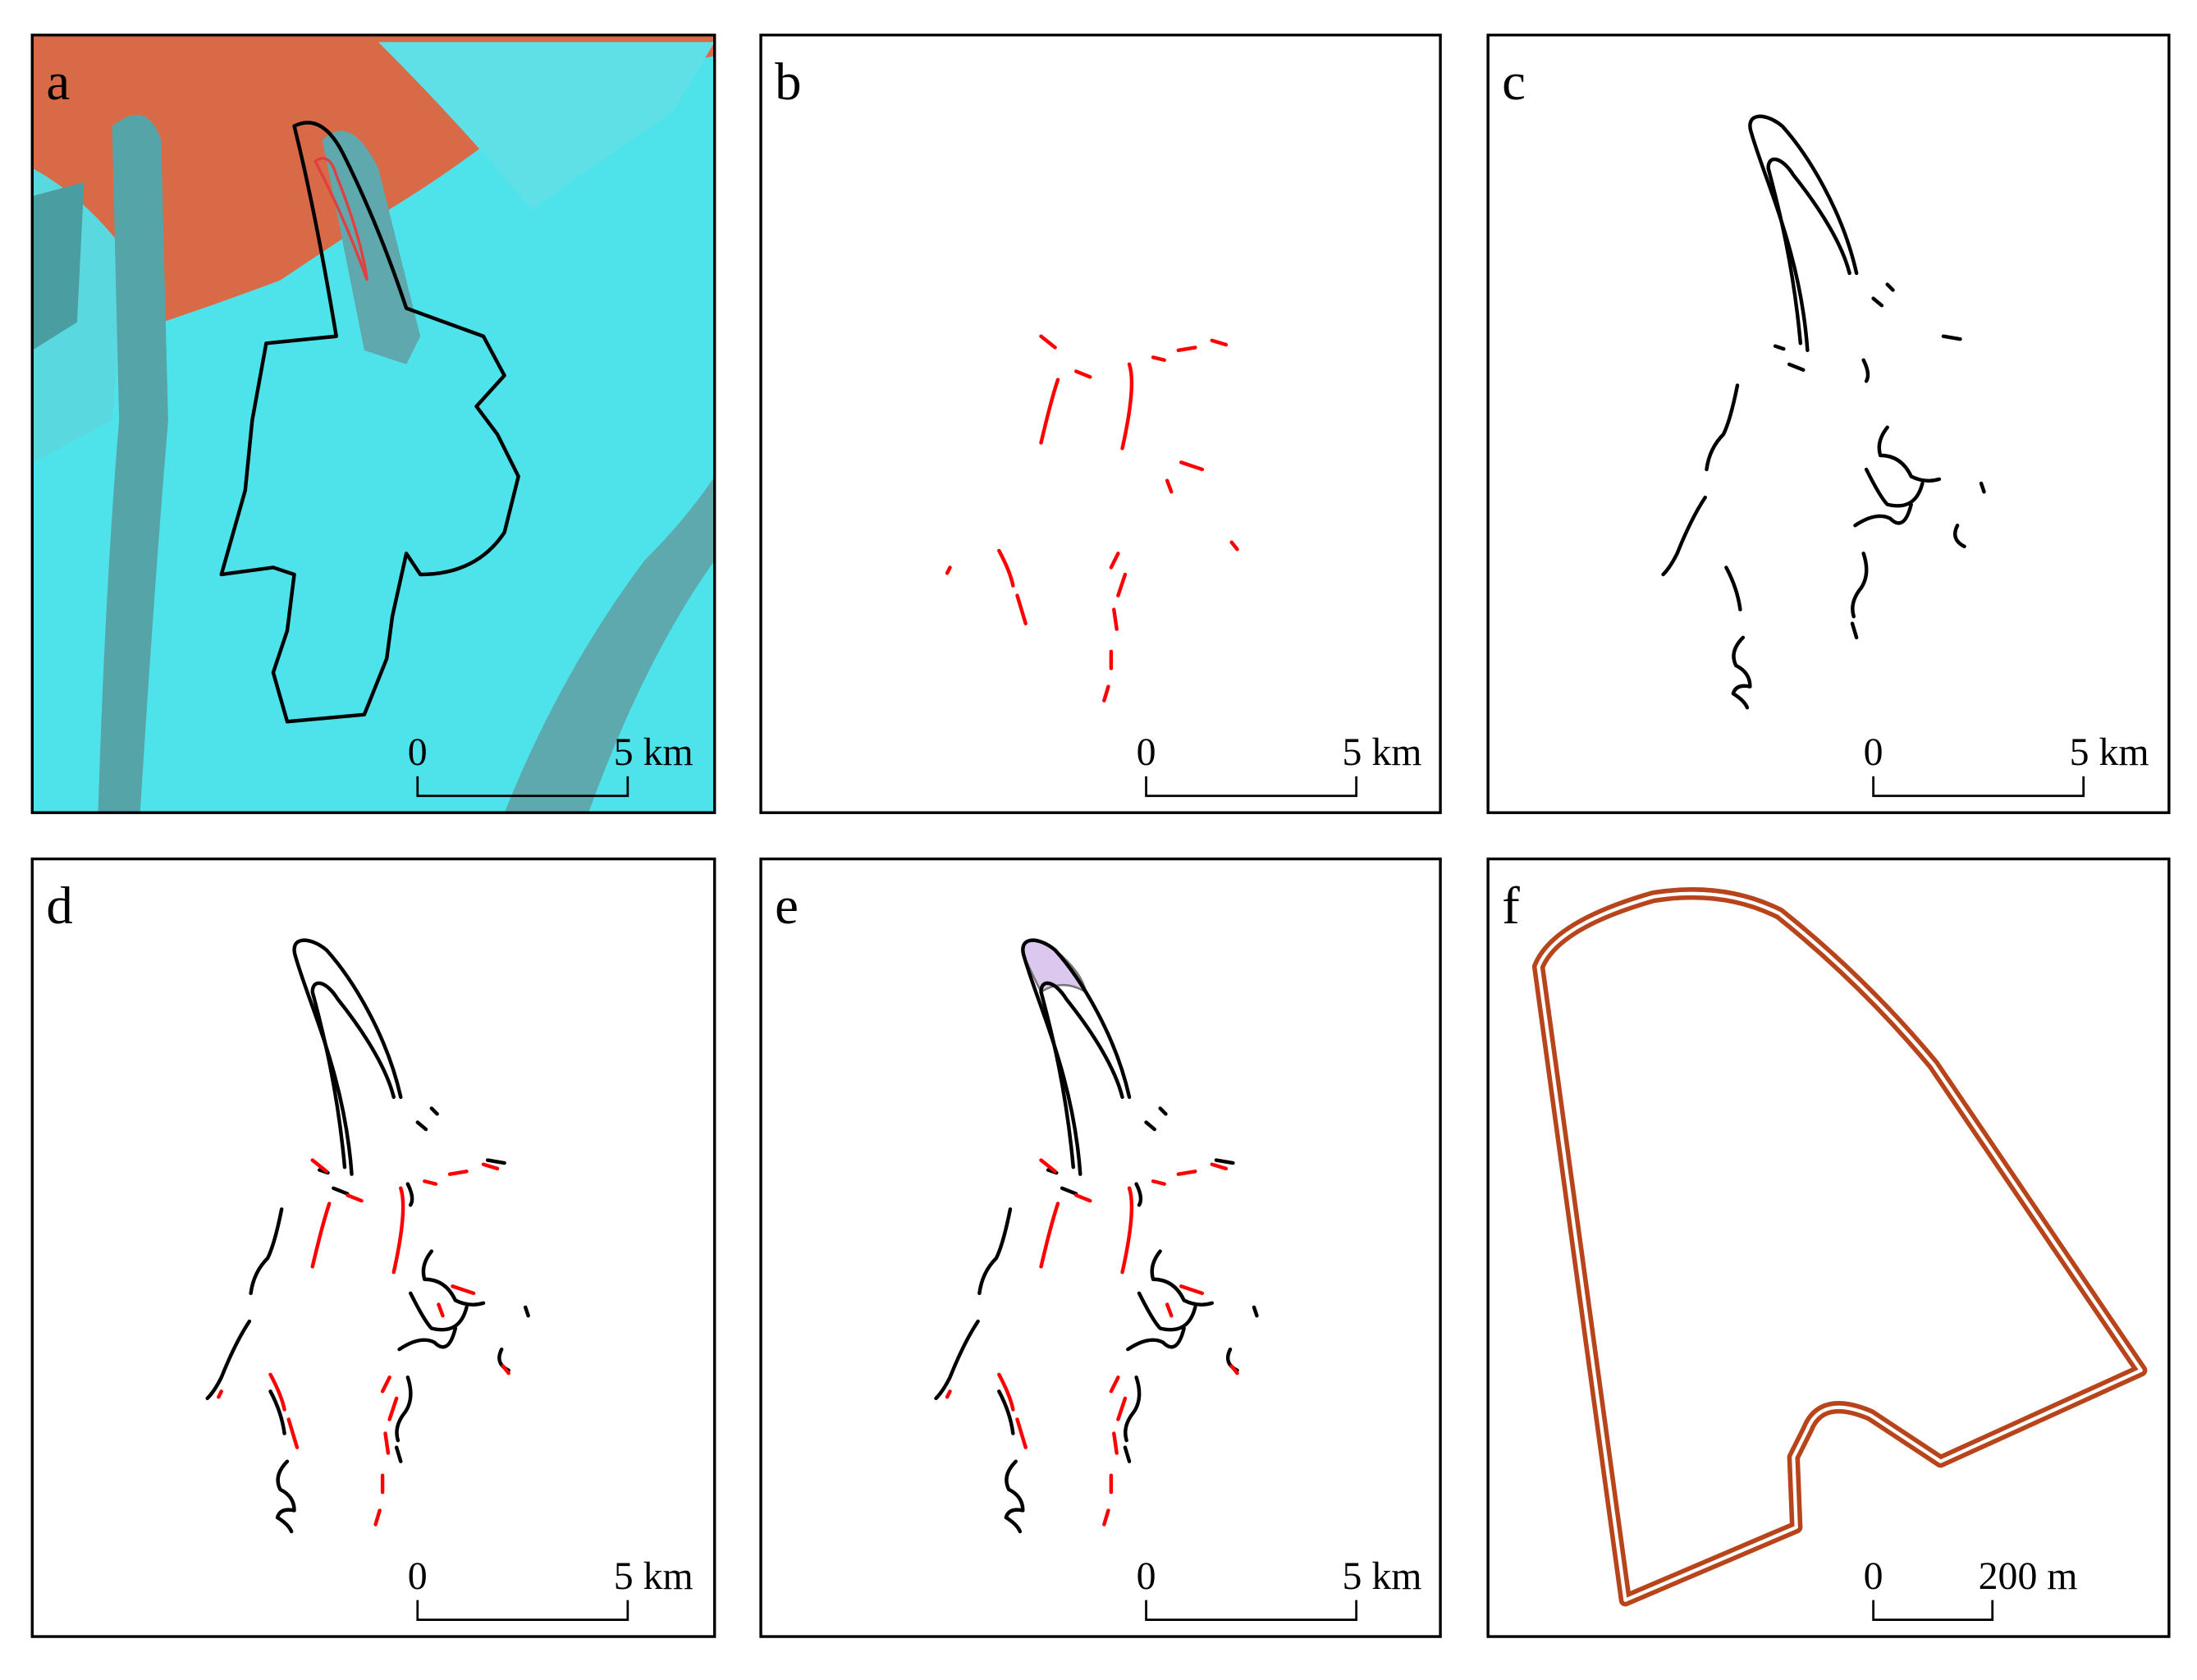 This screenshot has height=1680, width=2197. Describe the element at coordinates (59, 906) in the screenshot. I see `panel-label: d` at that location.